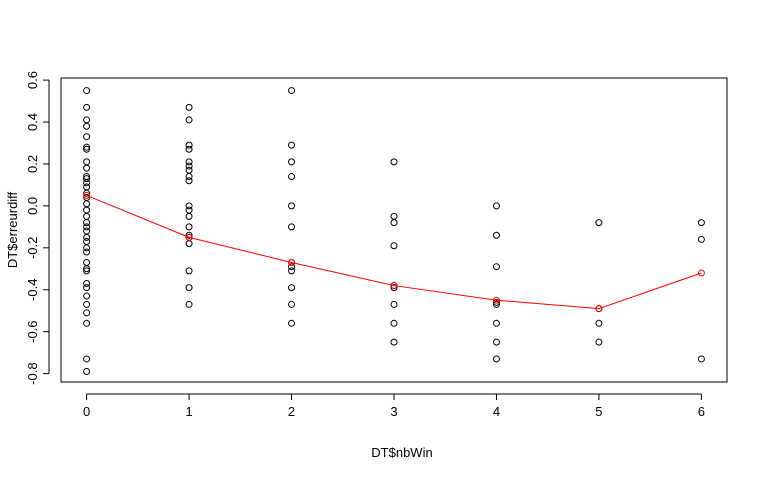  Describe the element at coordinates (37, 228) in the screenshot. I see `y-axis: -0.8 -0.6 -0.4 -0.2 0.0 0.2 0.4 0.6` at that location.